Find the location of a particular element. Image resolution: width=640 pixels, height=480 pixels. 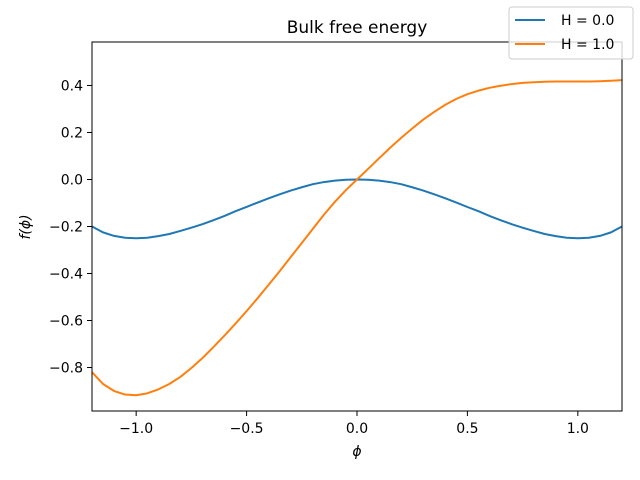

x-tick-label: −0.5 is located at coordinates (247, 429).